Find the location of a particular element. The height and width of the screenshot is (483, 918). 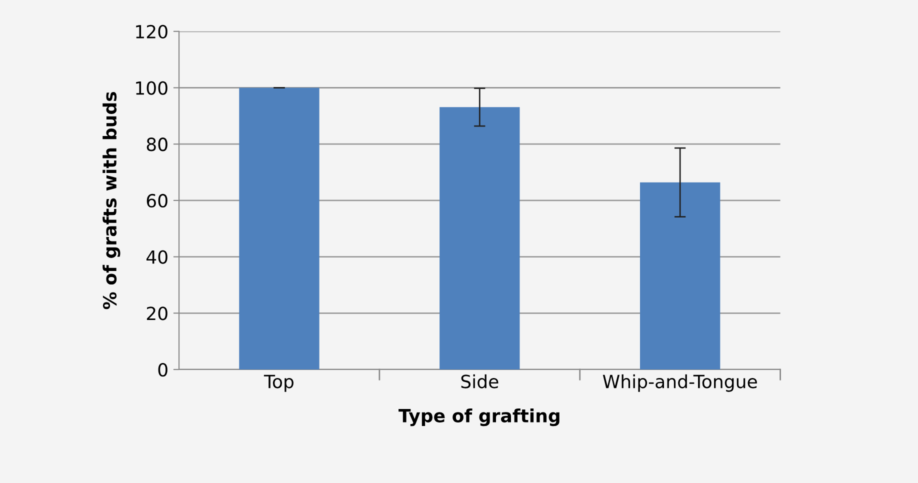

x-axis-title: Type of grafting is located at coordinates (479, 417).